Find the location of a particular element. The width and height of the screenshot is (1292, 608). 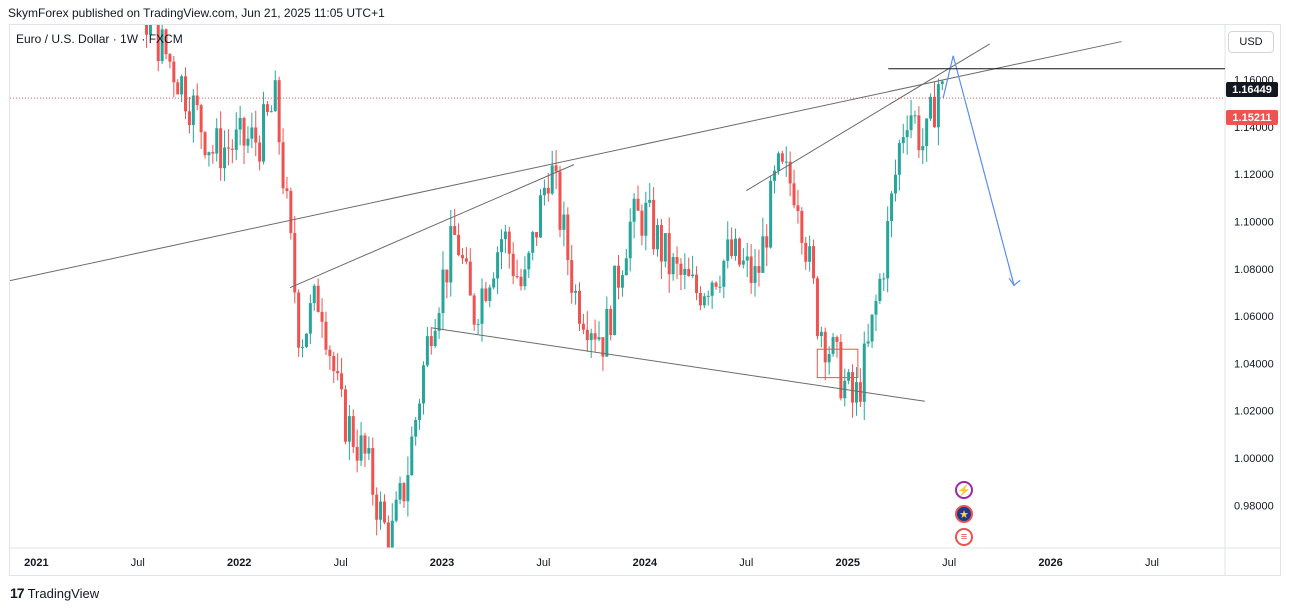

trendline-recent-rising is located at coordinates (868, 117).